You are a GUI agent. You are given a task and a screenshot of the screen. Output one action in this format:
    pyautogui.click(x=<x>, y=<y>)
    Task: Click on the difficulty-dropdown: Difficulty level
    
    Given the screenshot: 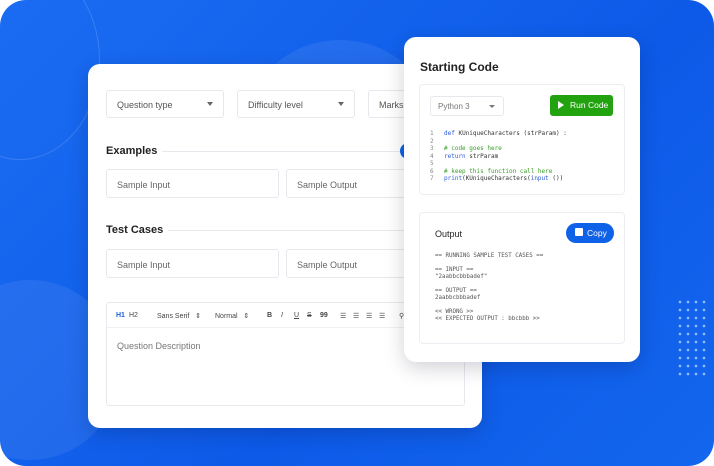 What is the action you would take?
    pyautogui.click(x=296, y=104)
    